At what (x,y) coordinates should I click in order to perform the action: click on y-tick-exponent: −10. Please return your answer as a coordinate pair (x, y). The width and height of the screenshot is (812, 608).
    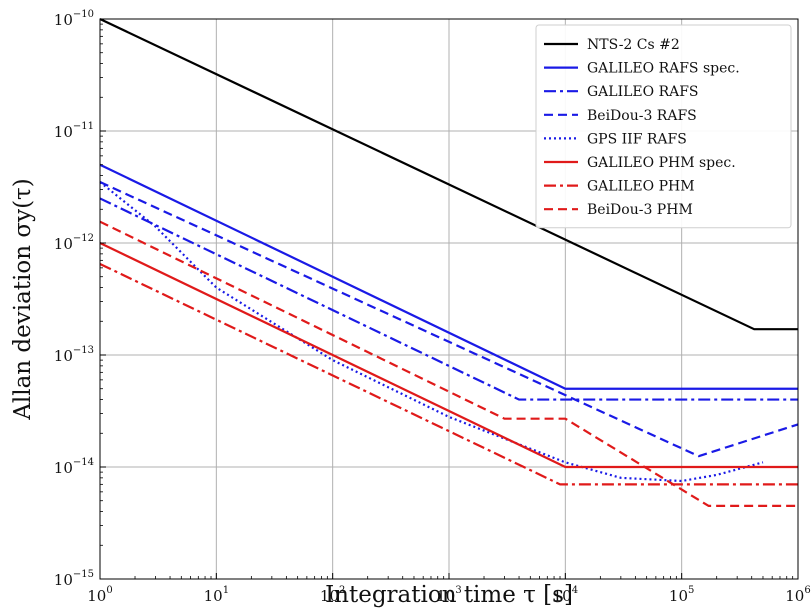
    Looking at the image, I should click on (83, 14).